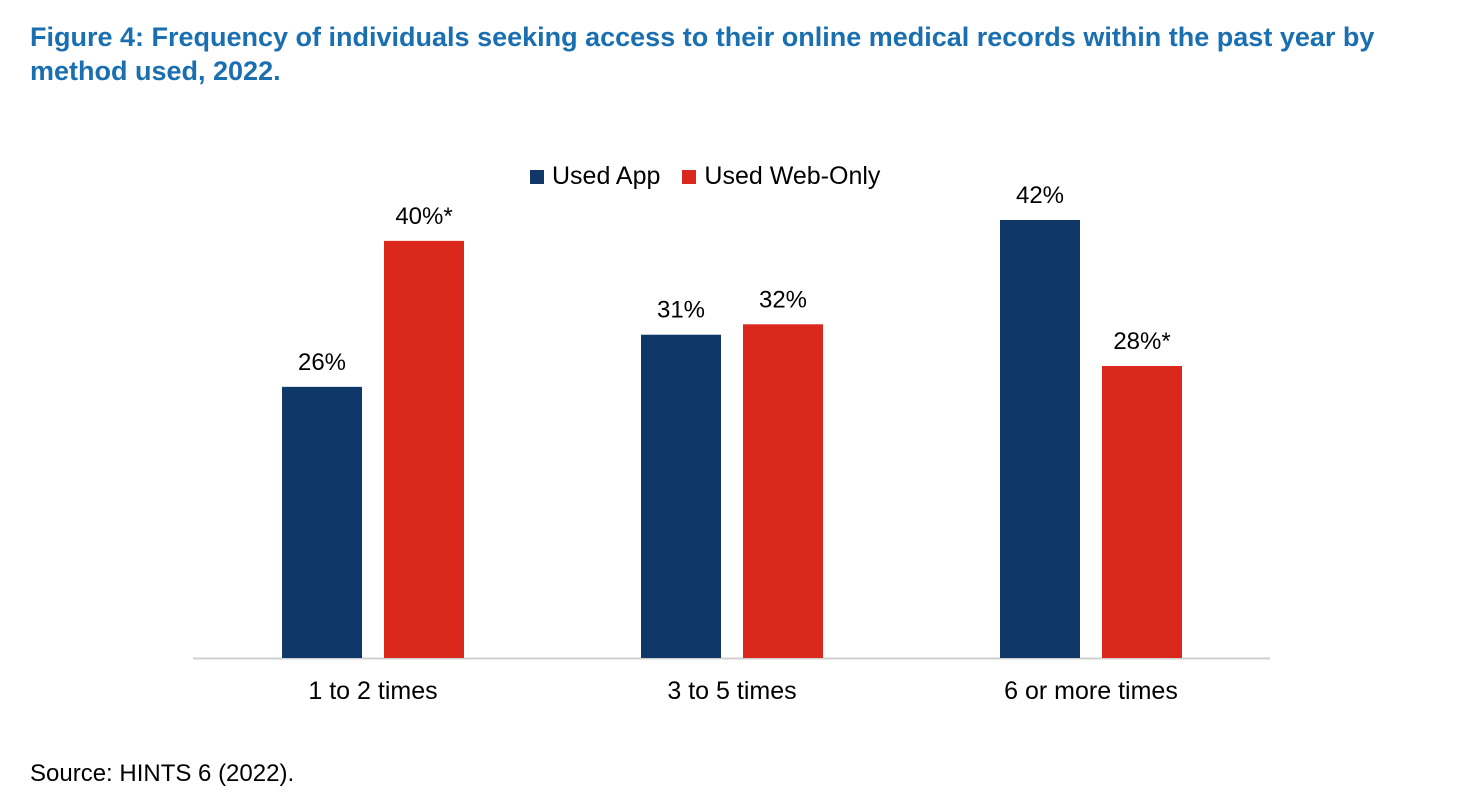 The height and width of the screenshot is (797, 1462). Describe the element at coordinates (731, 691) in the screenshot. I see `x-tick-label: 3 to 5 times` at that location.